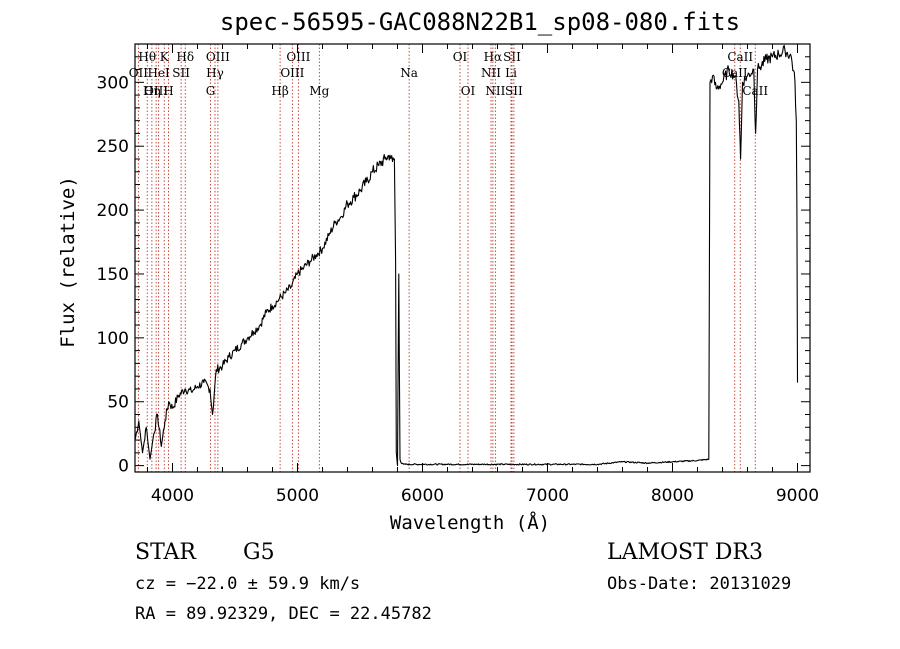 This screenshot has height=649, width=900. Describe the element at coordinates (283, 614) in the screenshot. I see `ra-dec: RA = 89.92329, DEC = 22.45782` at that location.